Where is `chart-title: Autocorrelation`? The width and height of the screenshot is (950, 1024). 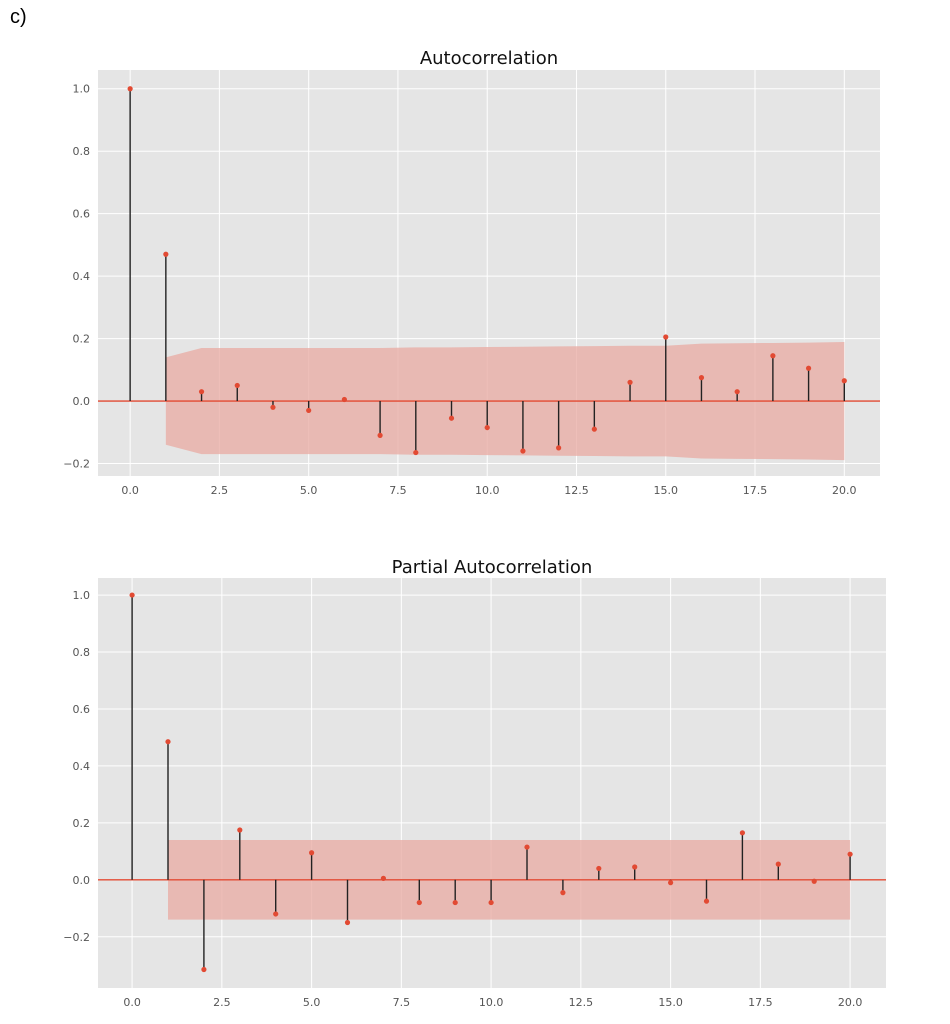 chart-title: Autocorrelation is located at coordinates (489, 58).